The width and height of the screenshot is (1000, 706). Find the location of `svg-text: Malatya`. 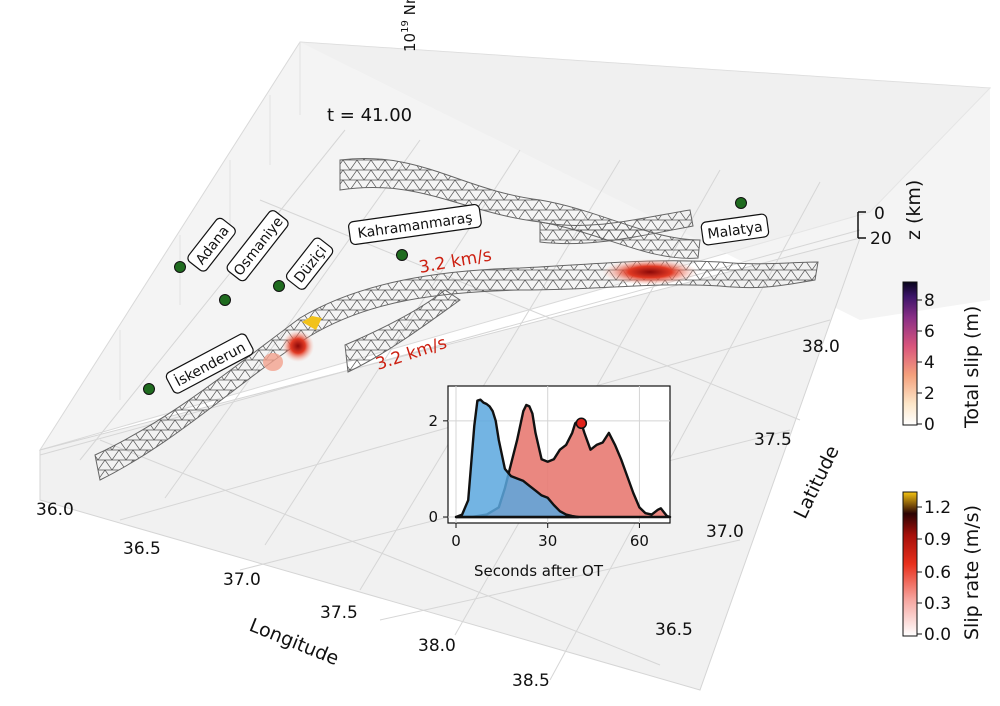

svg-text: Malatya is located at coordinates (735, 231).